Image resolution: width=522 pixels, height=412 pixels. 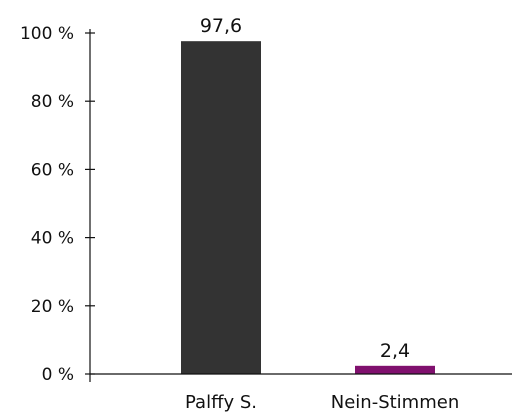 I want to click on x-axis: Palffy S. Nein-Stimmen, so click(x=301, y=392).